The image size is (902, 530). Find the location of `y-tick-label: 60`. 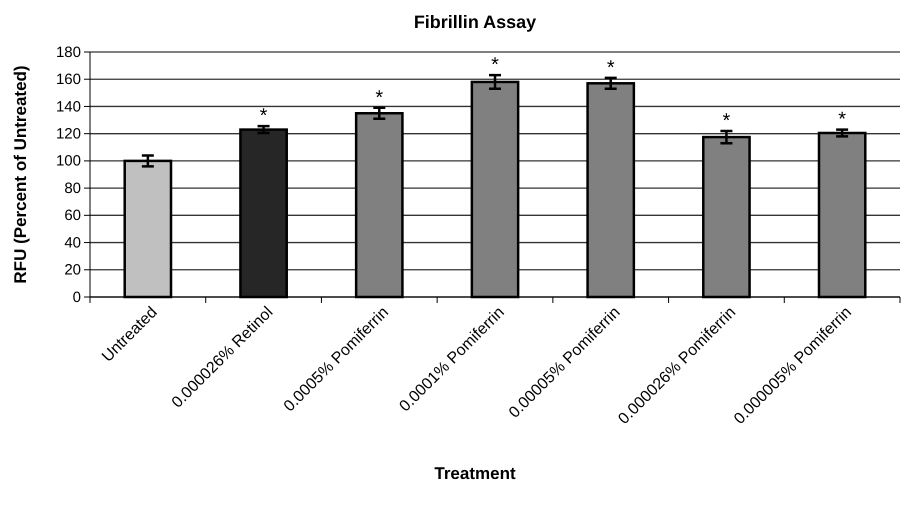

y-tick-label: 60 is located at coordinates (72, 215).